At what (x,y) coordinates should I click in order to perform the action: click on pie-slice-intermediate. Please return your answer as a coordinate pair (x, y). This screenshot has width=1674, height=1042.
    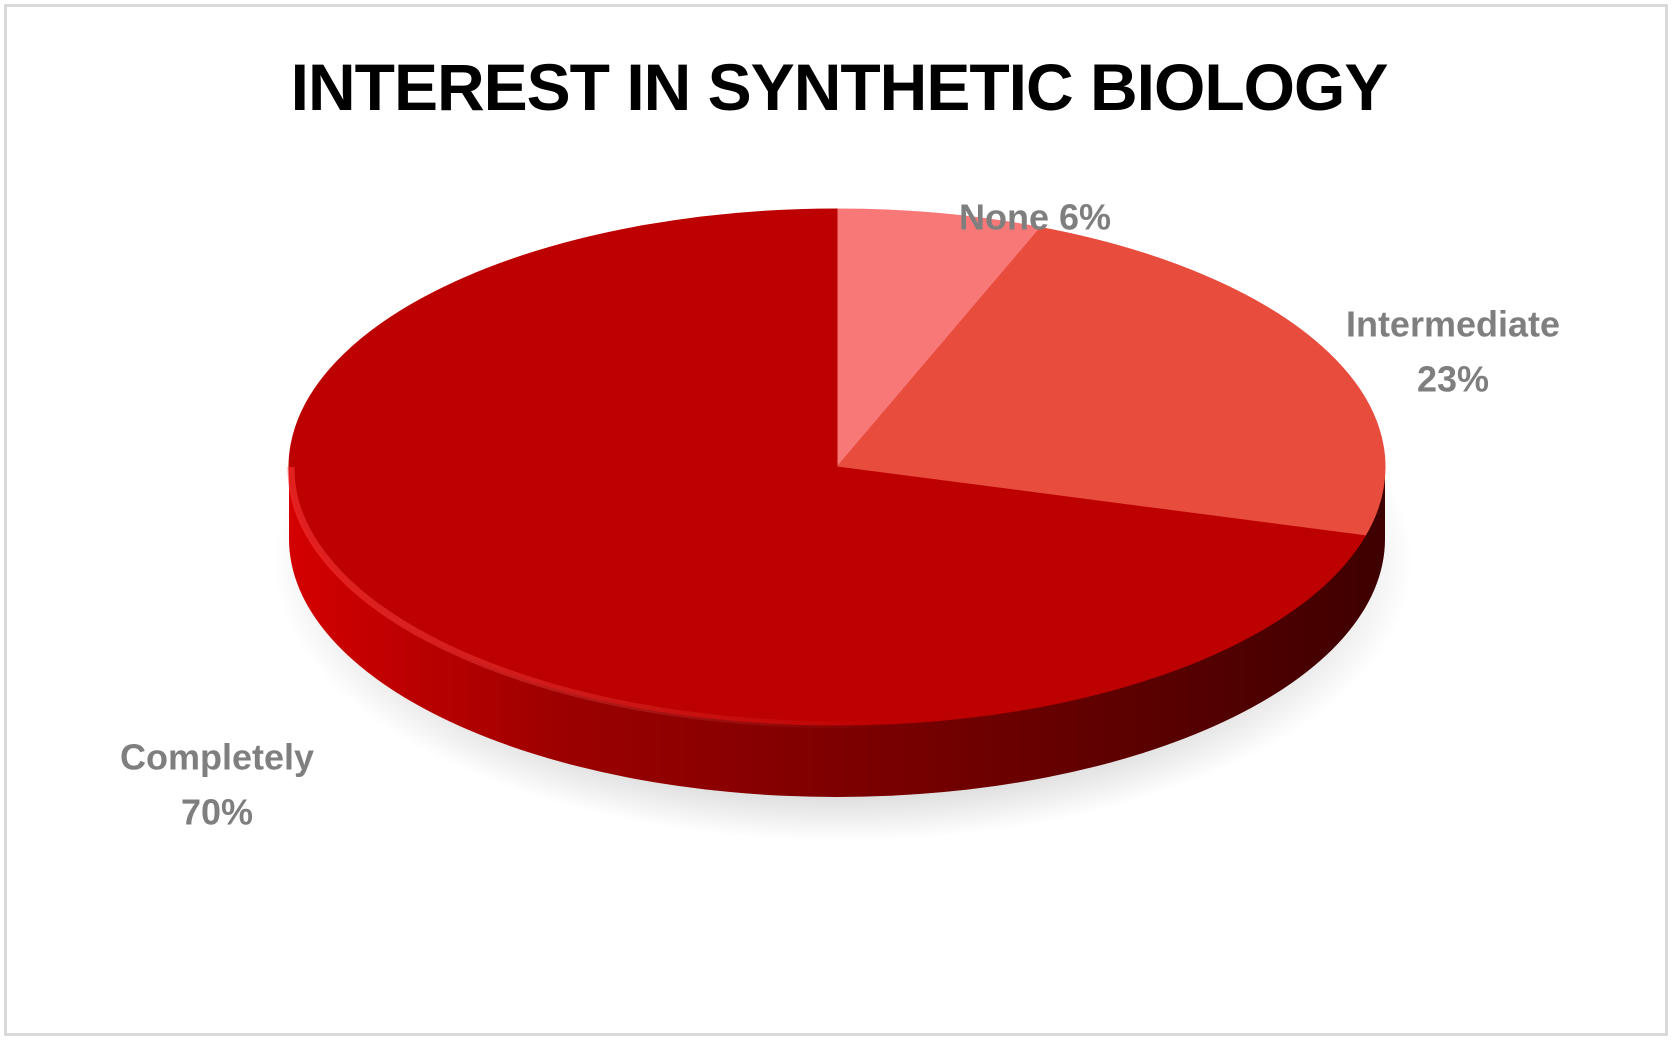
    Looking at the image, I should click on (1111, 381).